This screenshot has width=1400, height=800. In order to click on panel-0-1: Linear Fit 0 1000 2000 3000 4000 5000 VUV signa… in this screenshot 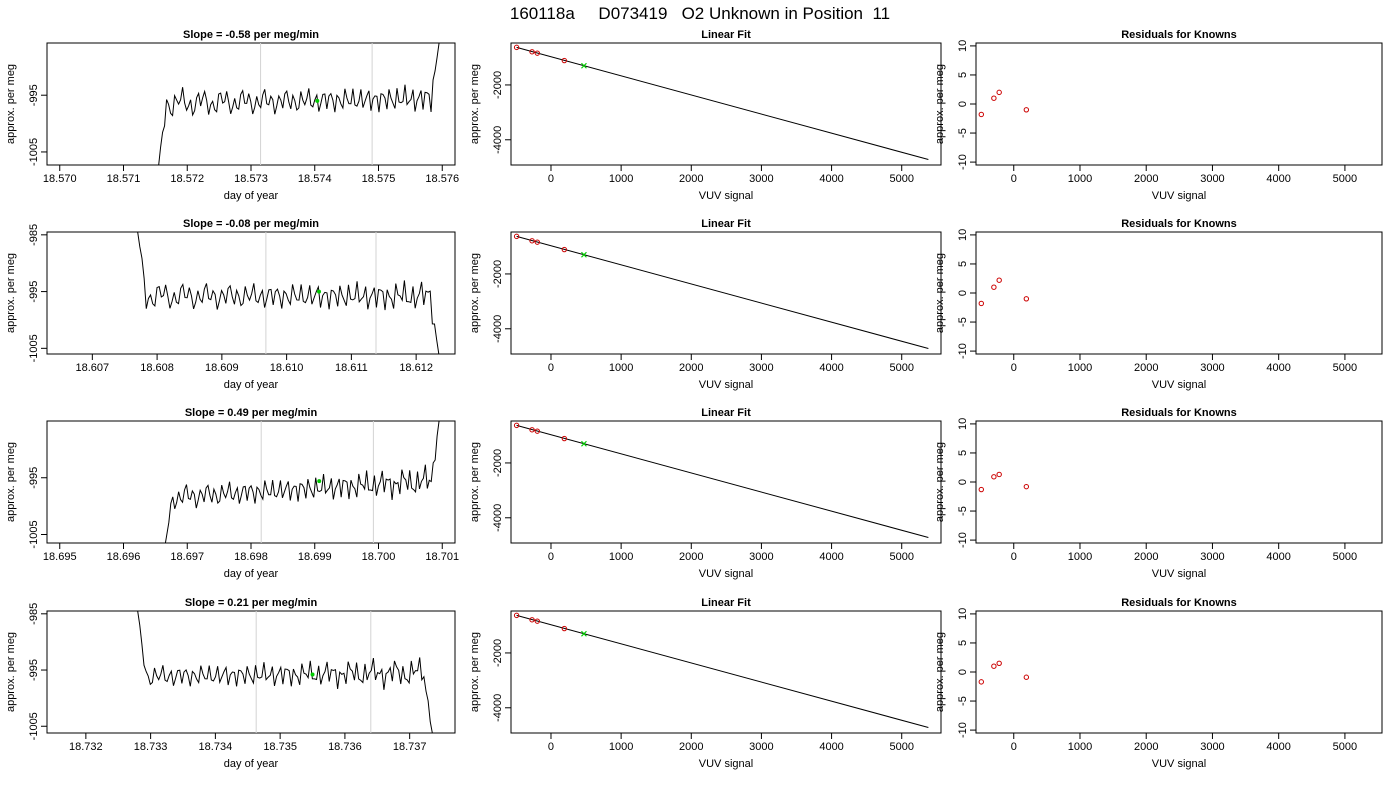, I will do `click(705, 115)`.